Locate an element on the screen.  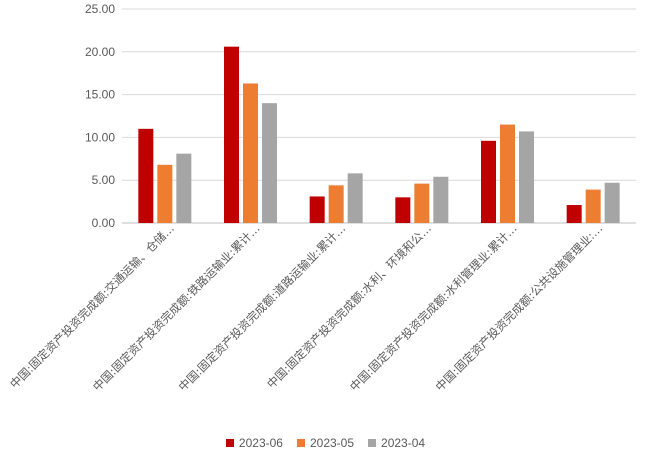
y-tick-label: 5.00 is located at coordinates (104, 180).